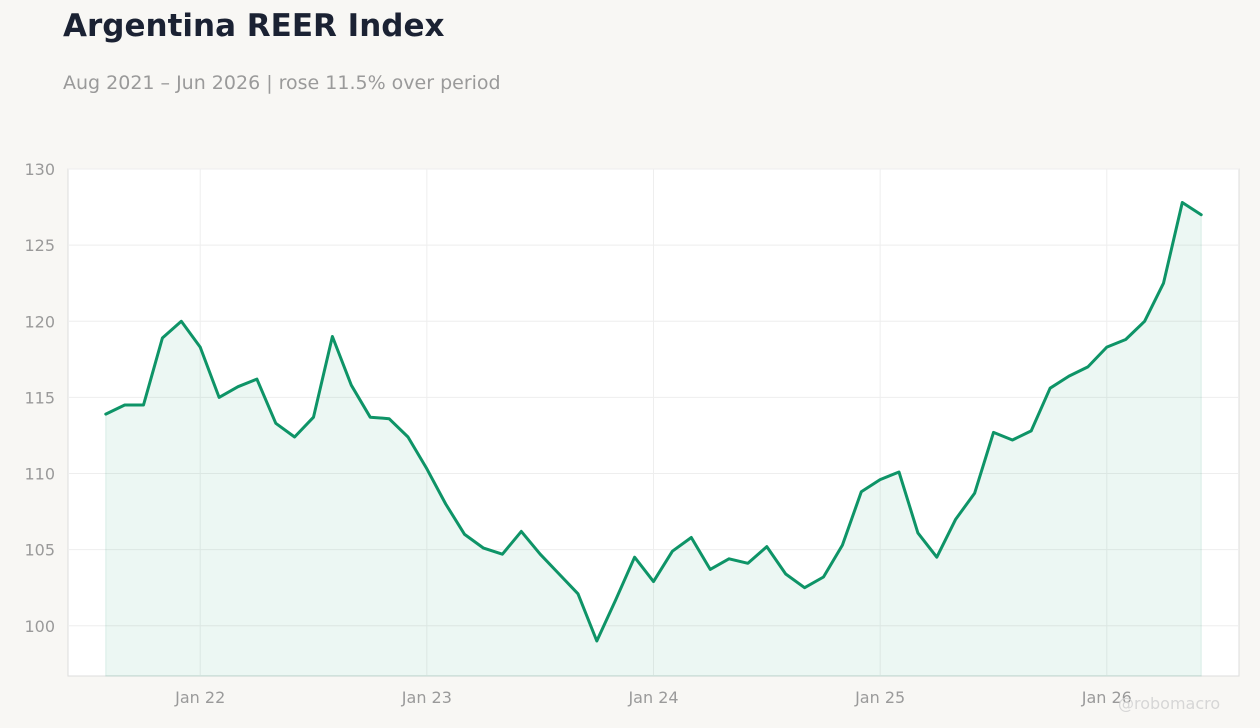  Describe the element at coordinates (39, 169) in the screenshot. I see `y-tick-label: 130` at that location.